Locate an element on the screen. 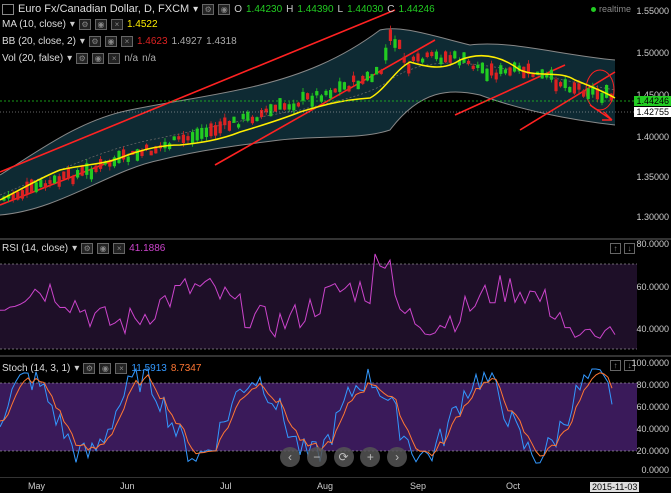 This screenshot has height=493, width=671. rsi-axis: 80.0000 60.0000 40.0000 is located at coordinates (653, 297).